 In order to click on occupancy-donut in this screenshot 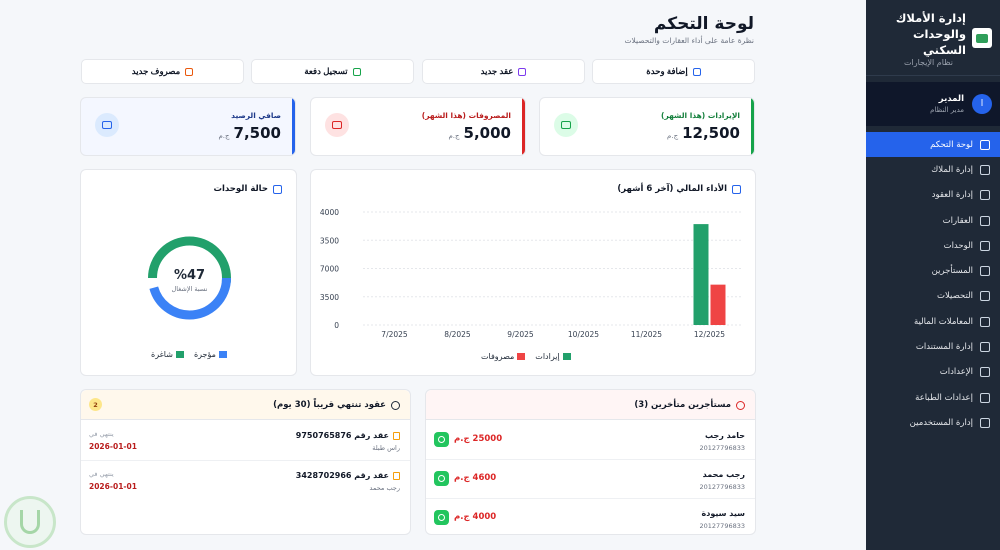, I will do `click(189, 278)`.